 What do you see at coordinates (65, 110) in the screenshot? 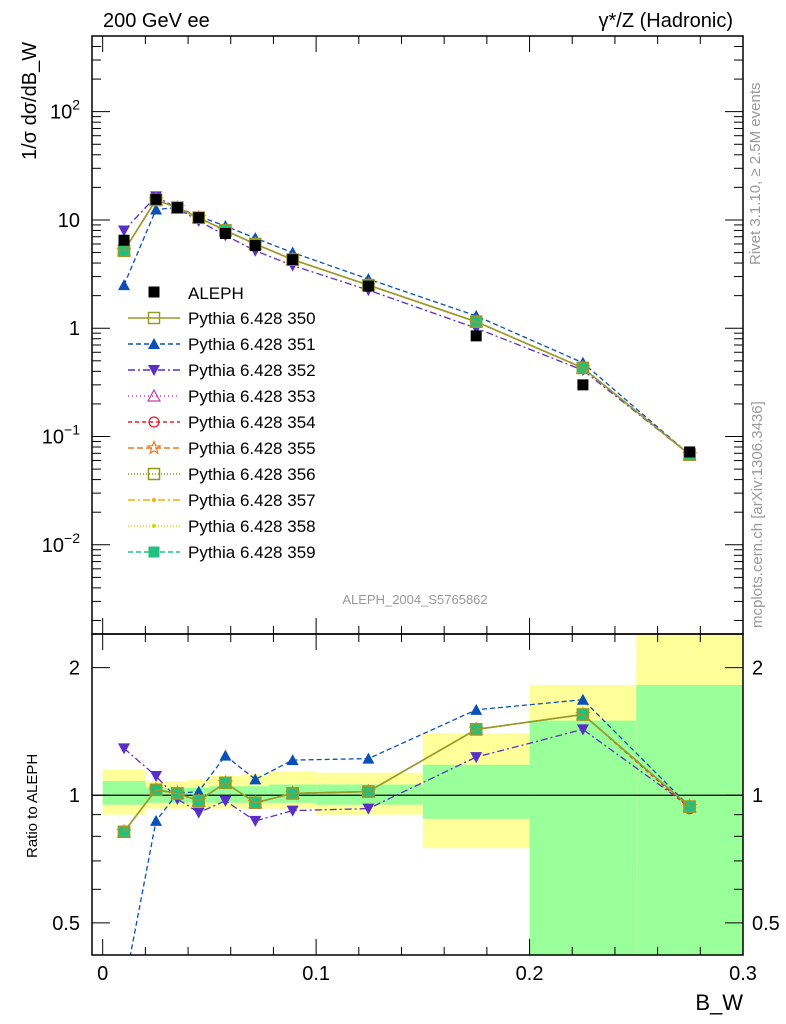
I see `main-y-tick-label: 10²` at bounding box center [65, 110].